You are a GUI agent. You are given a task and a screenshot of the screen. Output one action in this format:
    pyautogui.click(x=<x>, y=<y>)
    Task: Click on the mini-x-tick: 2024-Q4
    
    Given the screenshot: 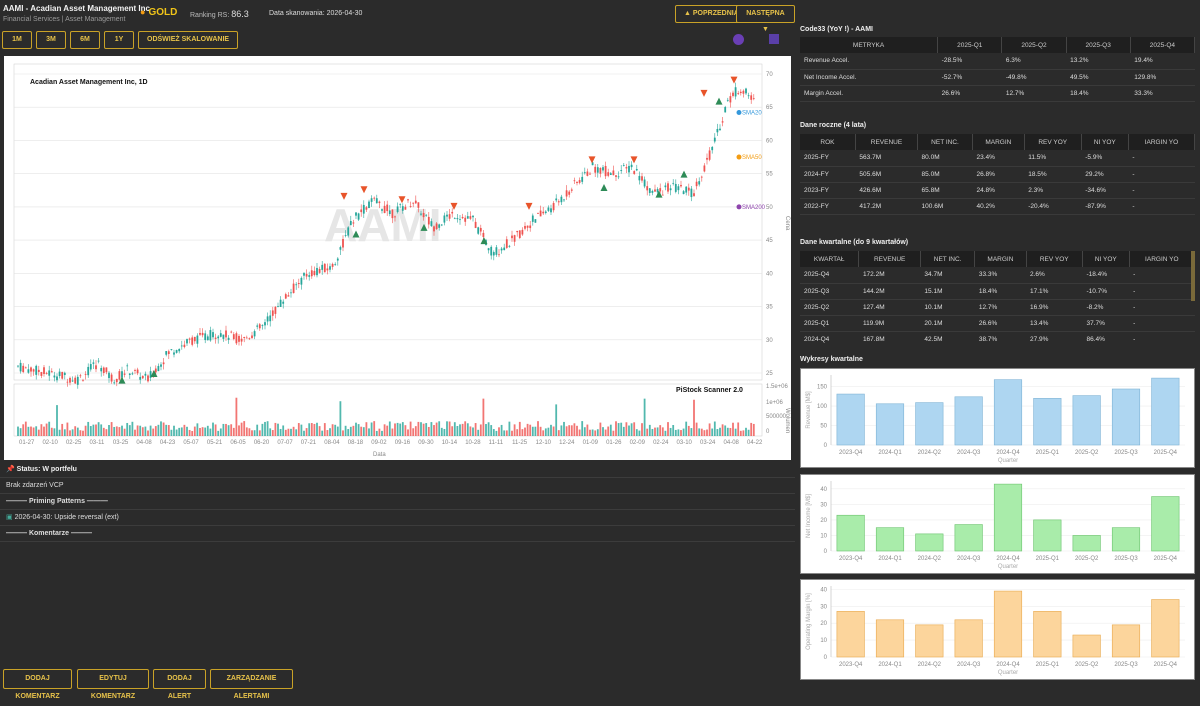 What is the action you would take?
    pyautogui.click(x=1008, y=453)
    